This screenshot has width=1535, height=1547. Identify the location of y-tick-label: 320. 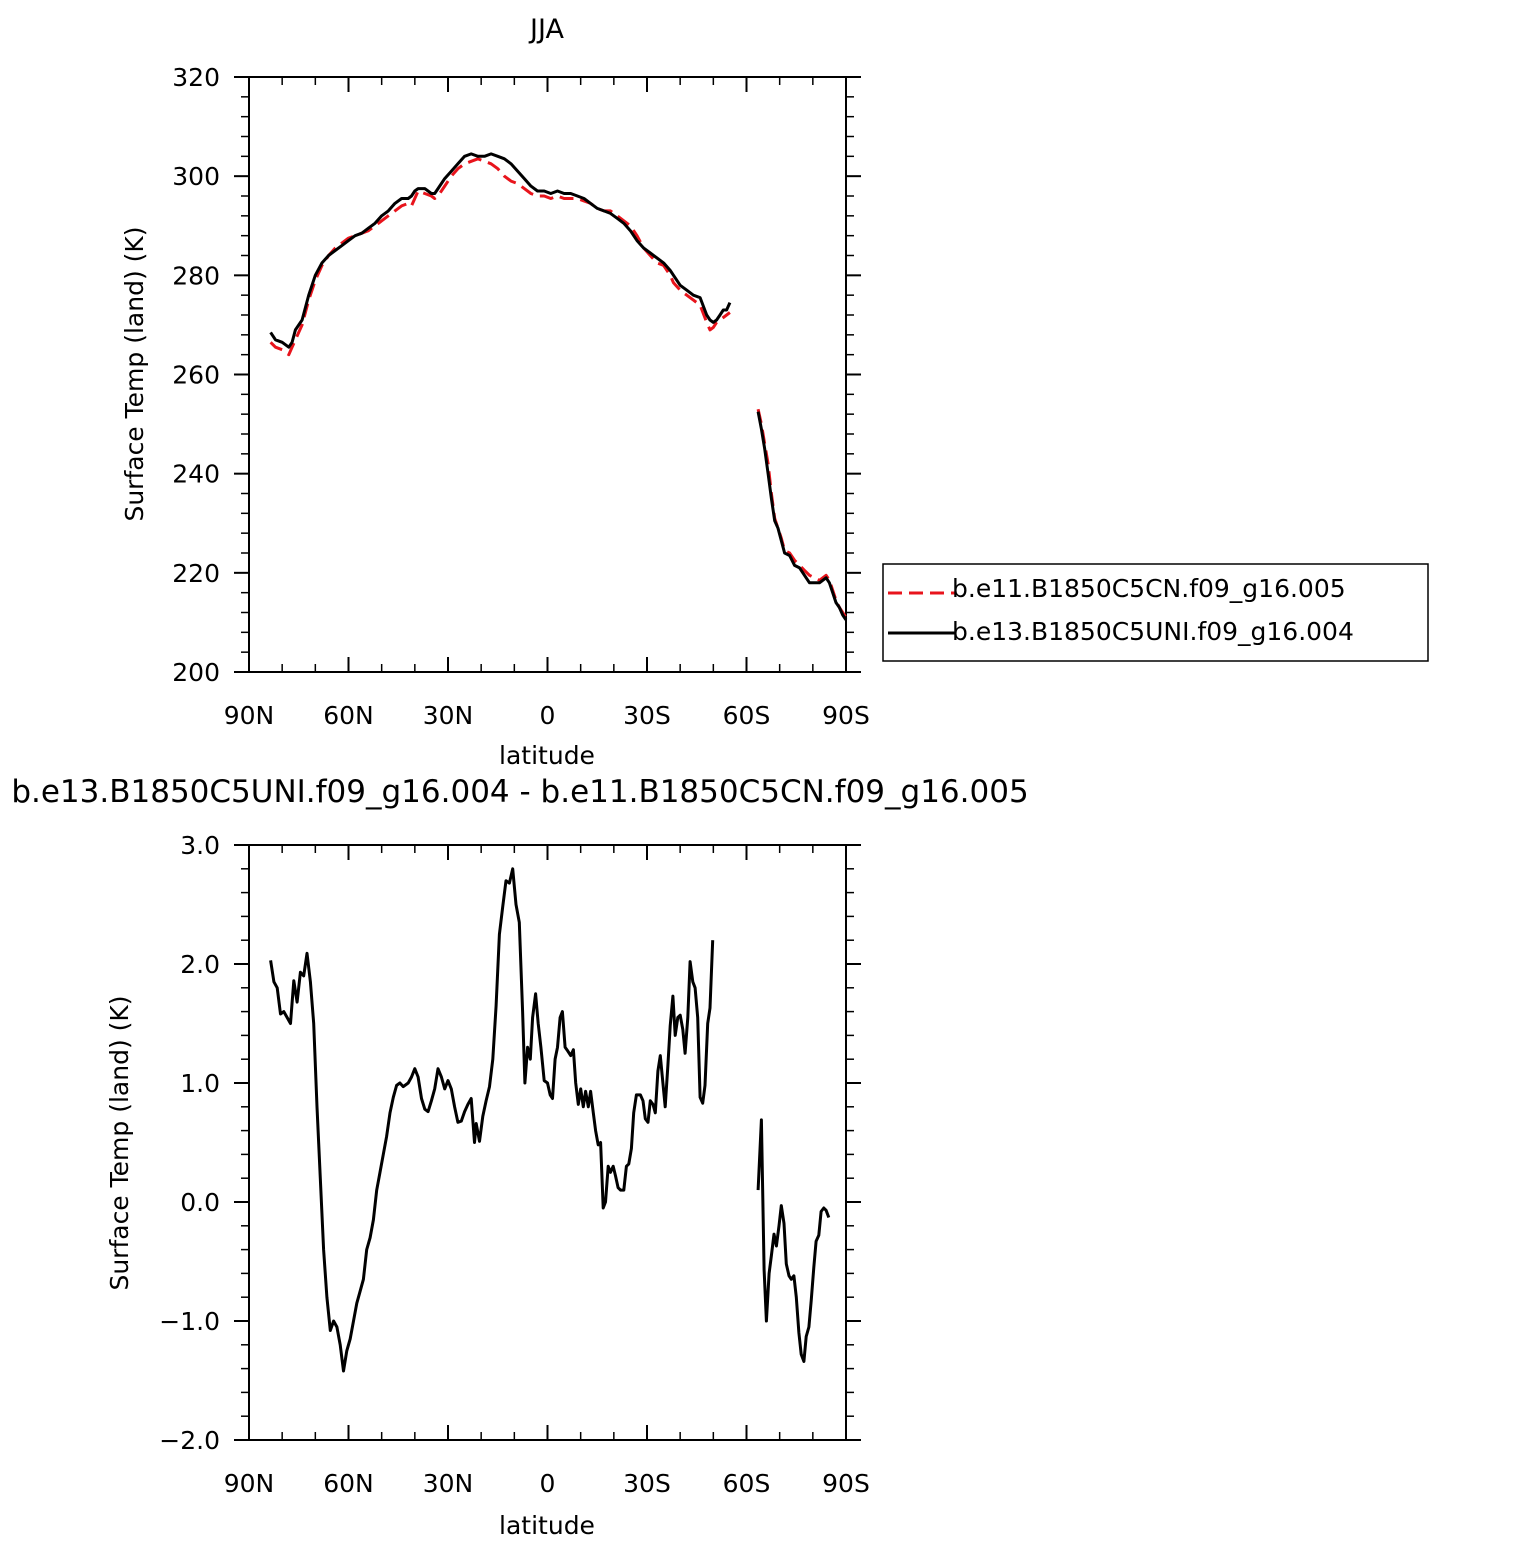
(196, 77).